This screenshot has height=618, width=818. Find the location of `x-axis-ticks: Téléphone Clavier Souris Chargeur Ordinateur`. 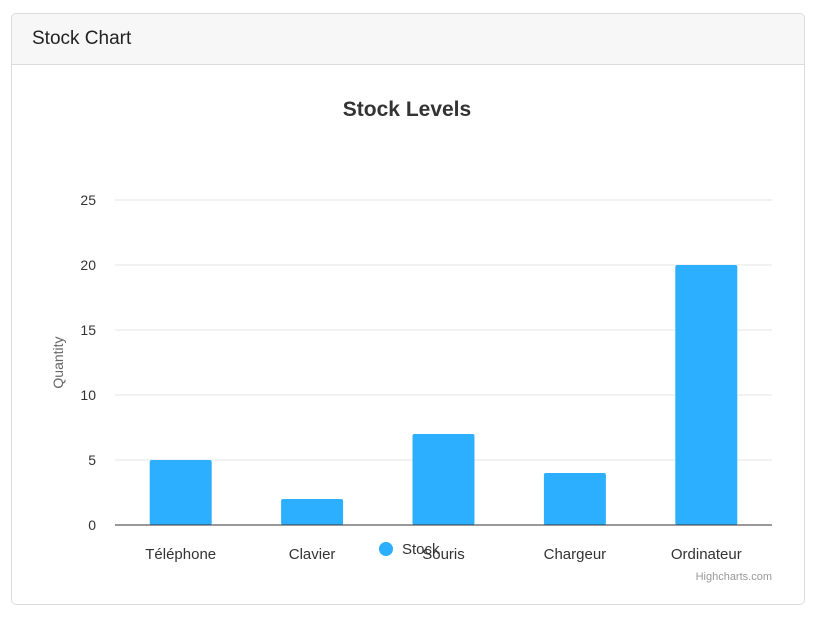

x-axis-ticks: Téléphone Clavier Souris Chargeur Ordinateur is located at coordinates (443, 554).